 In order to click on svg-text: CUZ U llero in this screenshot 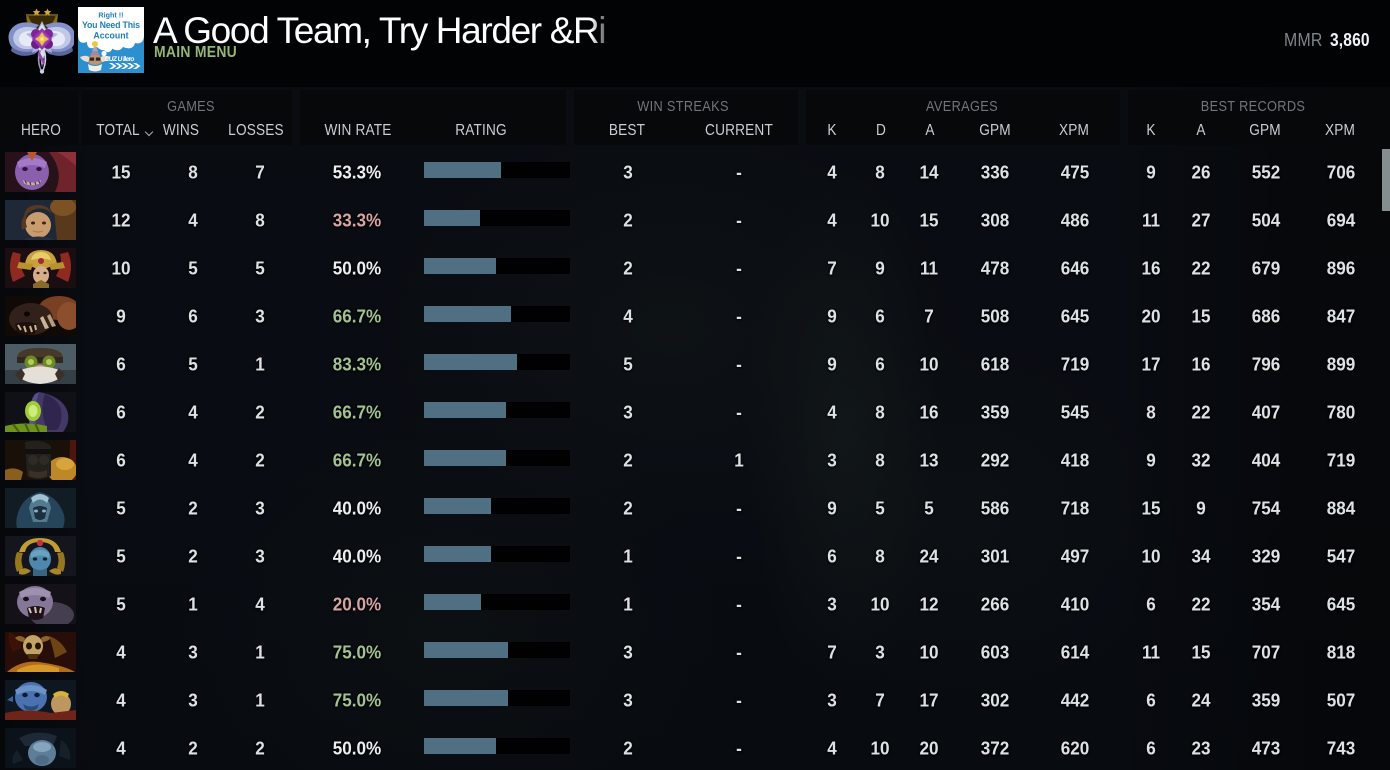, I will do `click(119, 59)`.